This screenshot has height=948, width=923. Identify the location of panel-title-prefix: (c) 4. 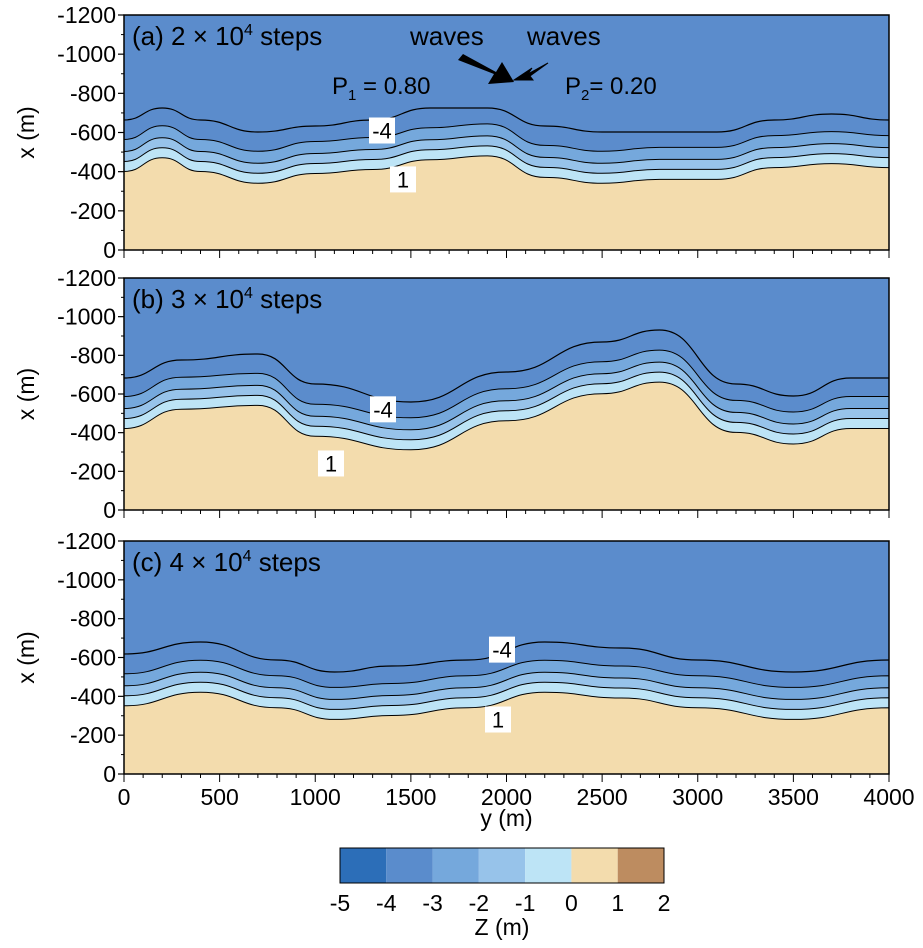
(161, 562).